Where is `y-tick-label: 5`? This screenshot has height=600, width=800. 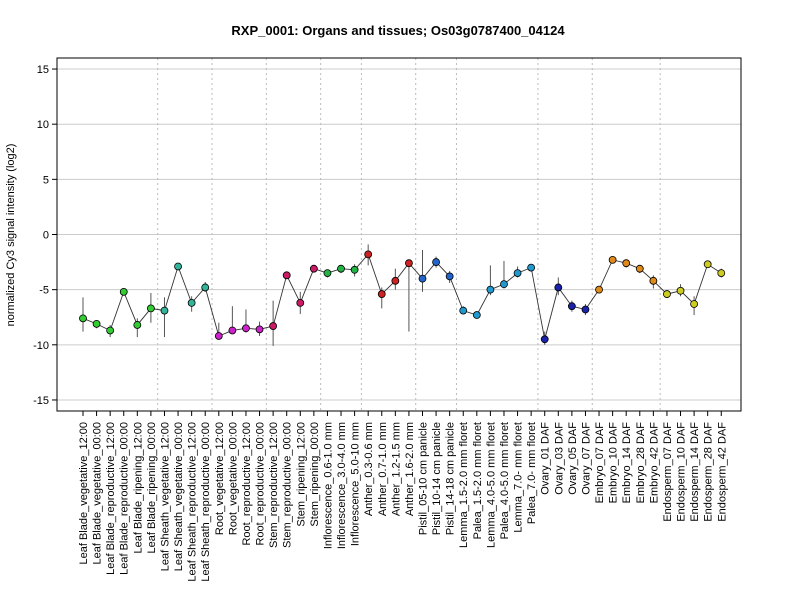 y-tick-label: 5 is located at coordinates (46, 180).